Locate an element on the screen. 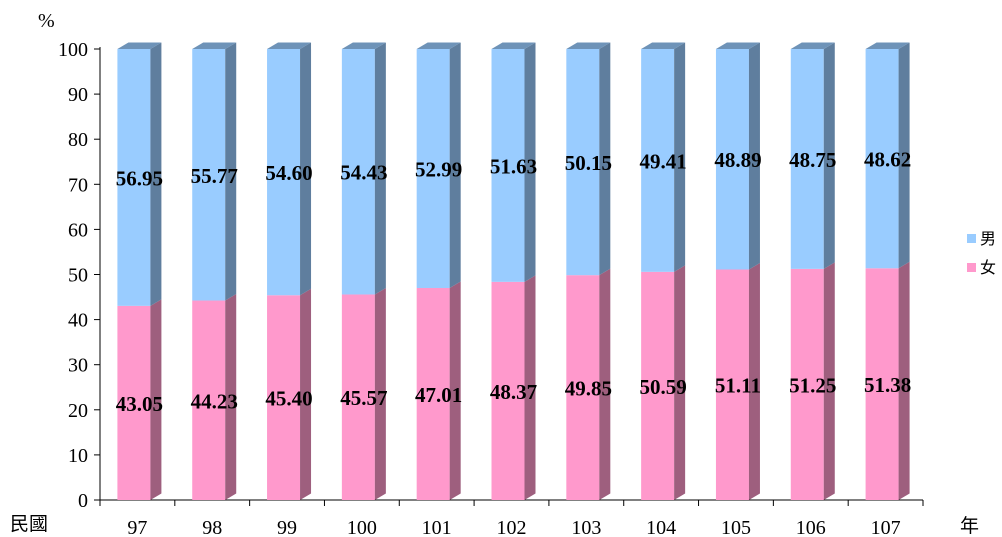 The height and width of the screenshot is (537, 1002). x-tick-label: 104 is located at coordinates (661, 527).